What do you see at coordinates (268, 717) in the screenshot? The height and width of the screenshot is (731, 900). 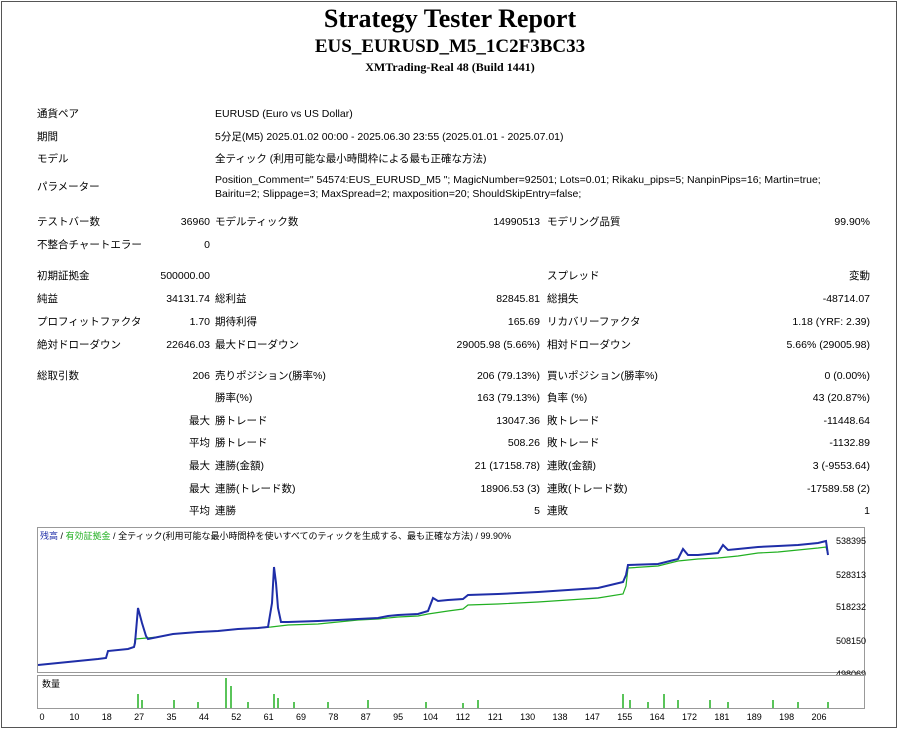 I see `x-tick: 61` at bounding box center [268, 717].